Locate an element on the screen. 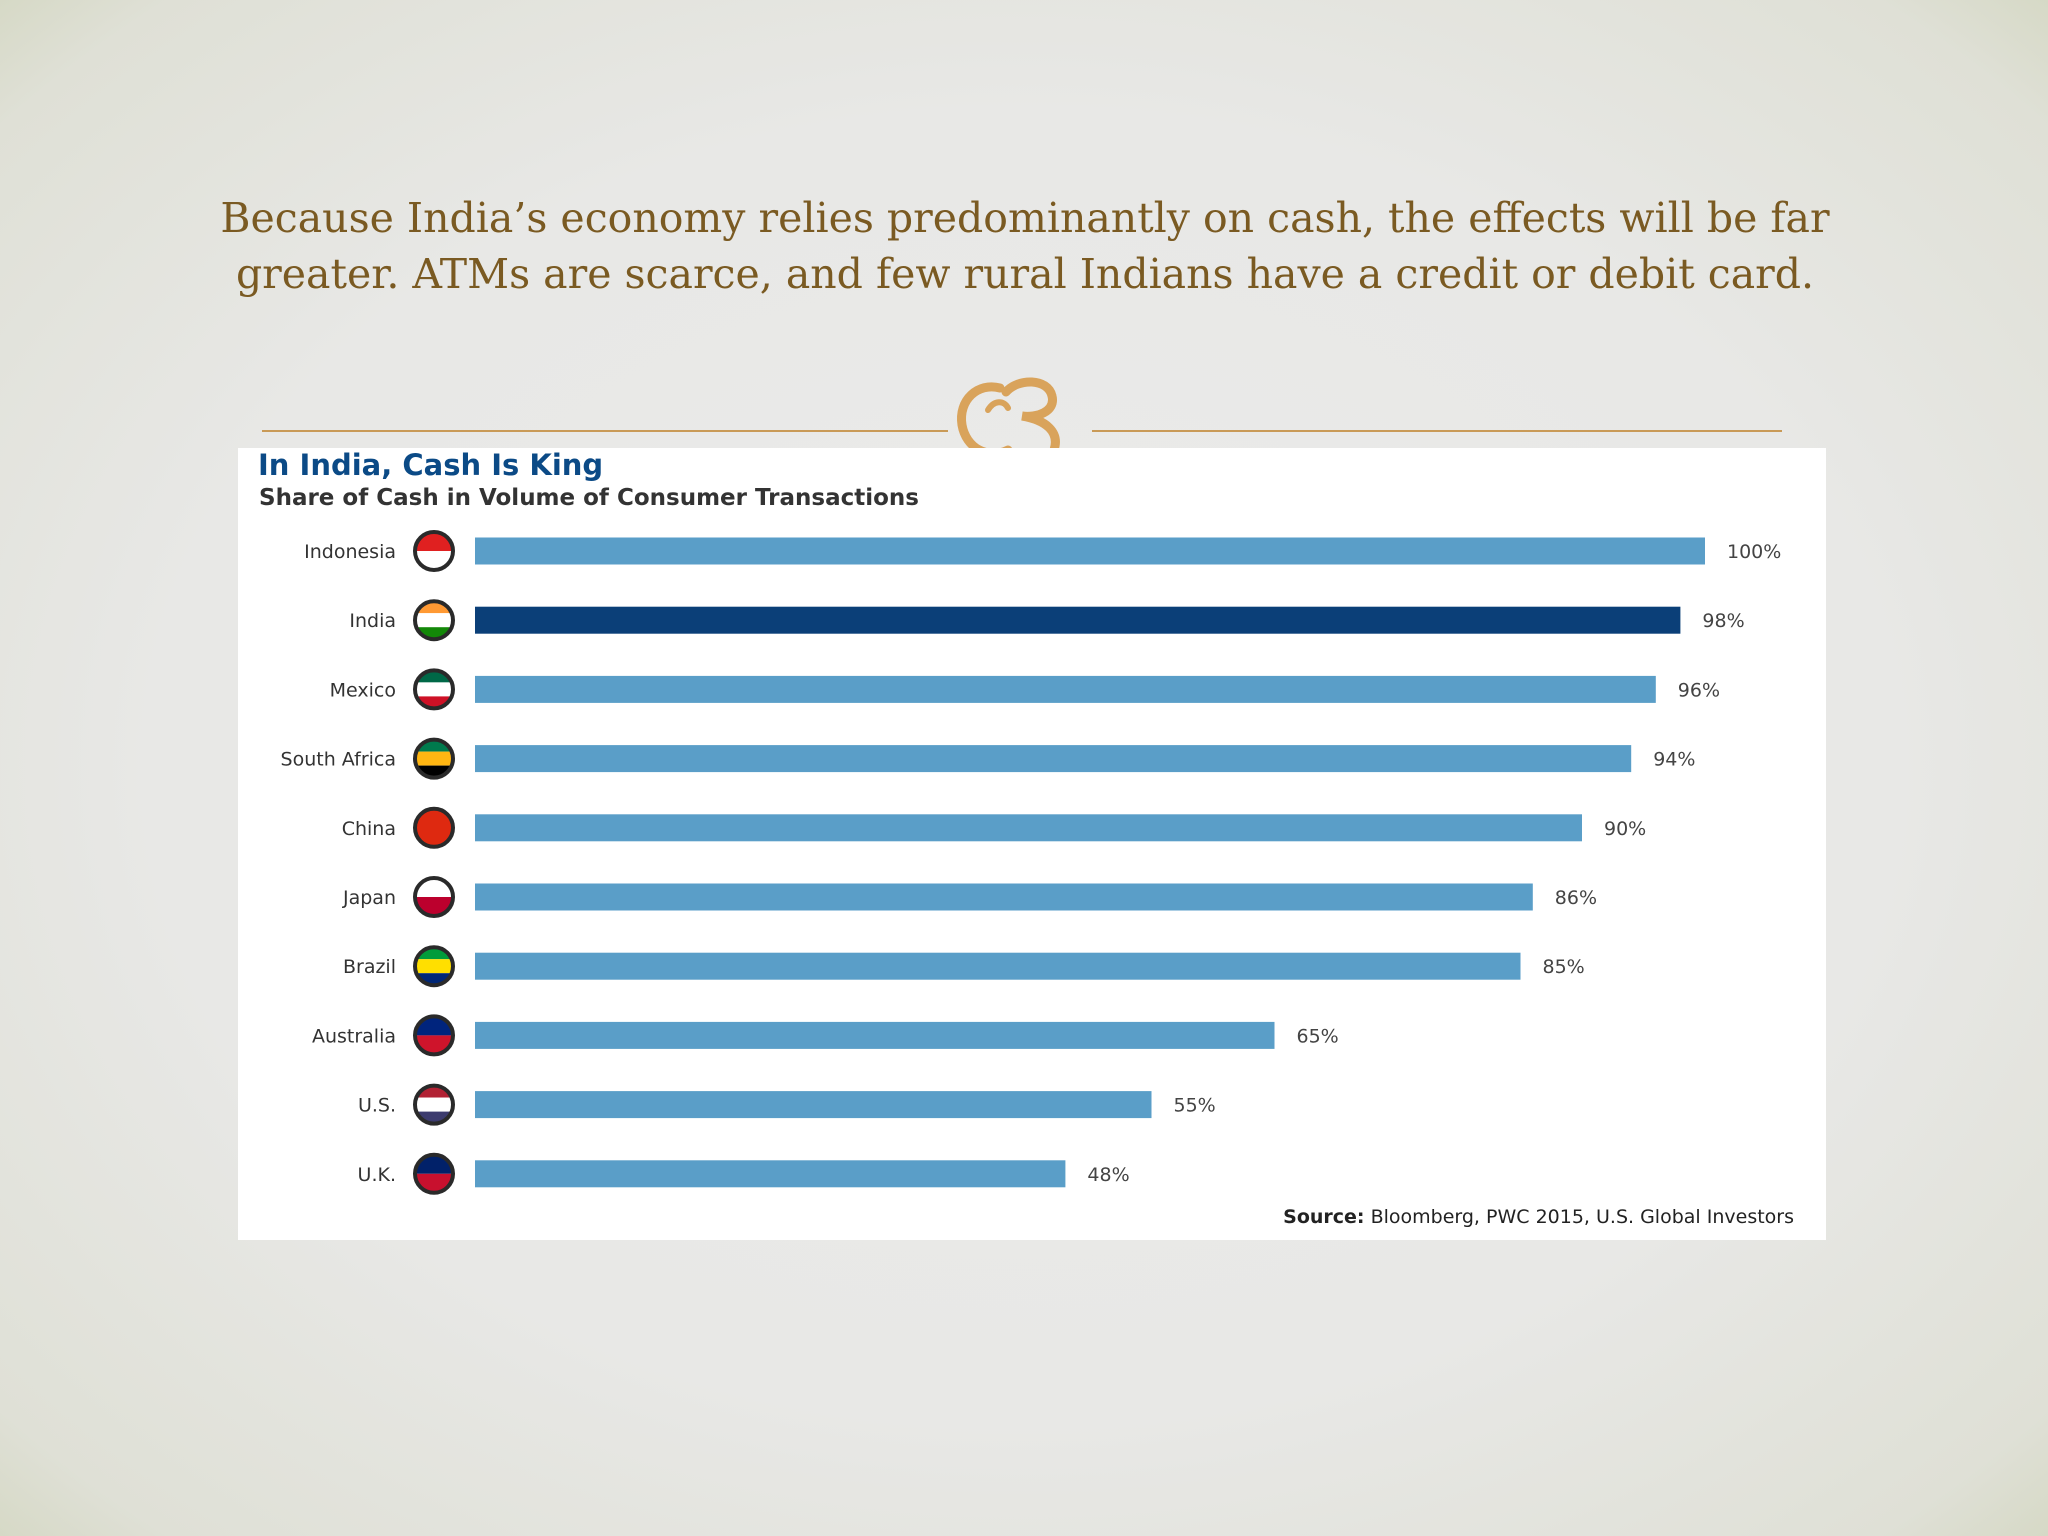 Image resolution: width=2048 pixels, height=1536 pixels. category-label: Japan is located at coordinates (369, 898).